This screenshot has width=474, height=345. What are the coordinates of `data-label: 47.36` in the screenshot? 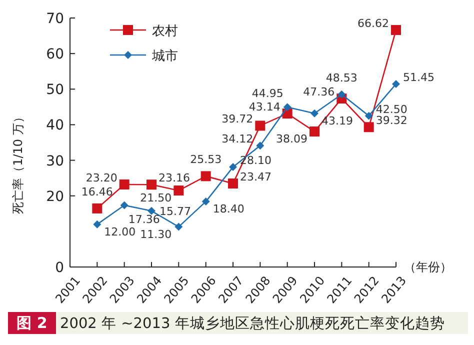 It's located at (319, 92).